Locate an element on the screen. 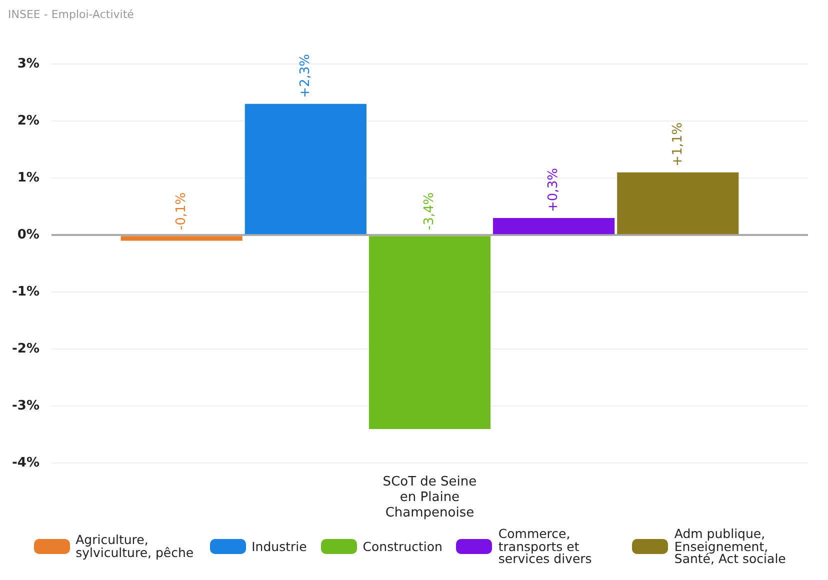 The width and height of the screenshot is (828, 580). y-tick-label: 2% is located at coordinates (28, 120).